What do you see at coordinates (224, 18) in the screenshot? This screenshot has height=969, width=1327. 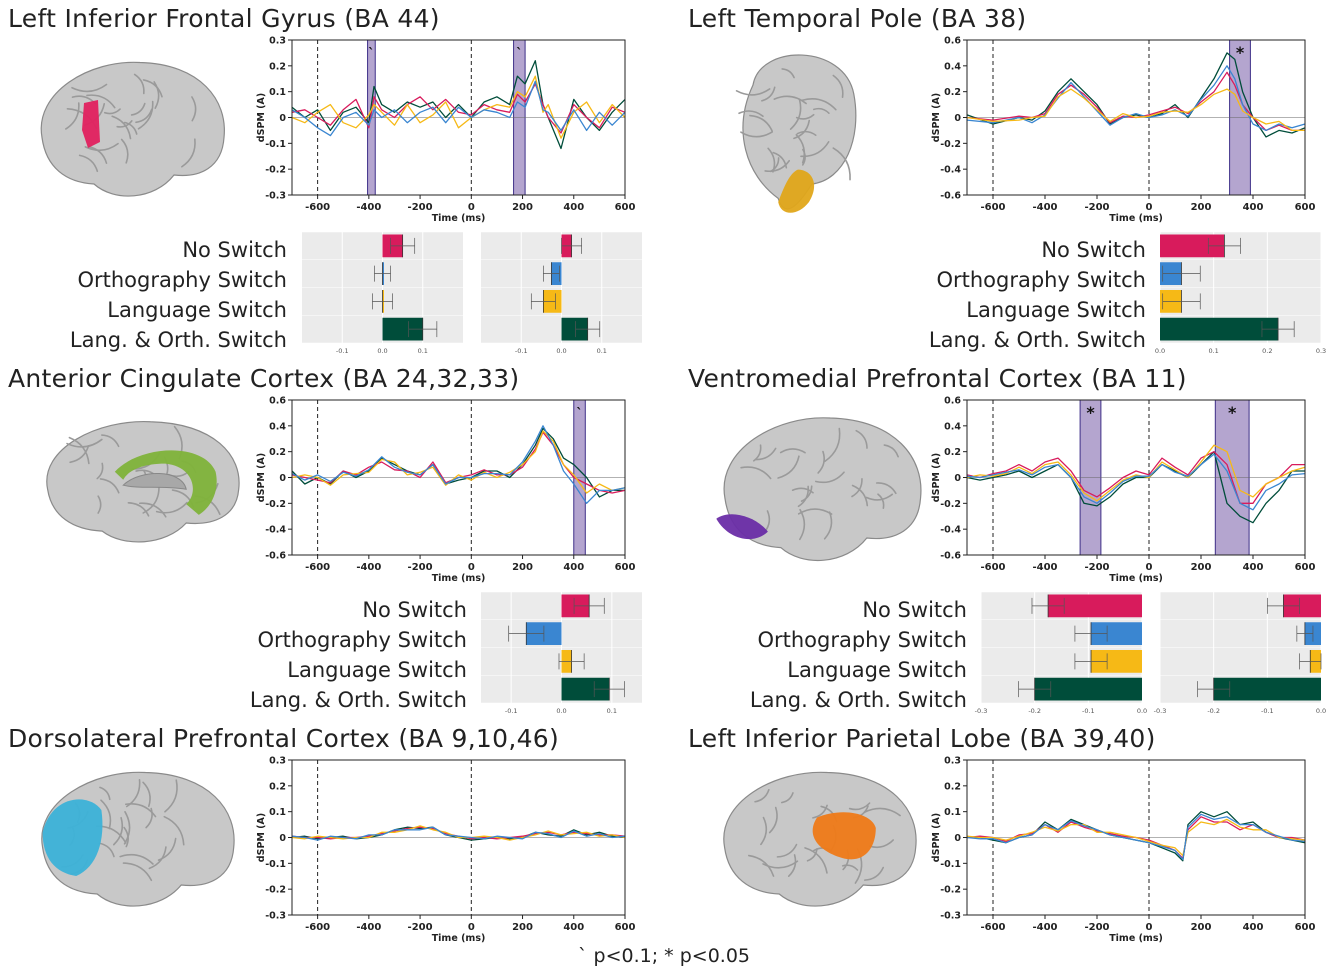 I see `region-title-lifg: Left Inferior Frontal Gyrus (BA 44)` at bounding box center [224, 18].